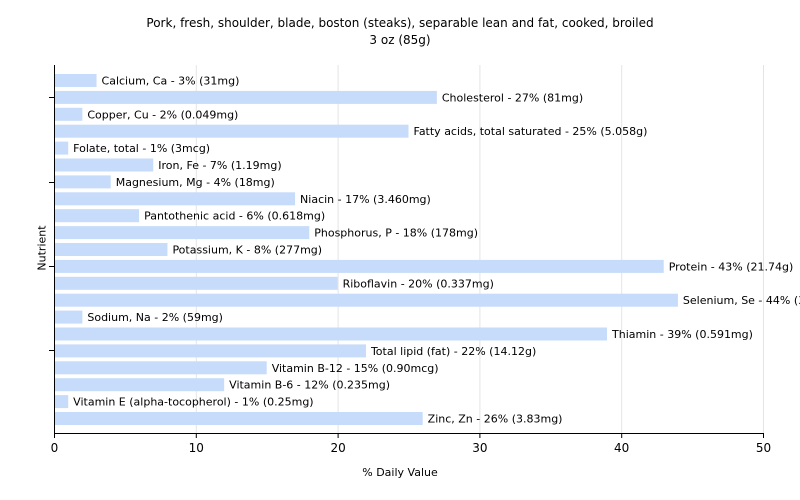  I want to click on bar-label: Vitamin B-6 - 12% (0.235mg), so click(309, 385).